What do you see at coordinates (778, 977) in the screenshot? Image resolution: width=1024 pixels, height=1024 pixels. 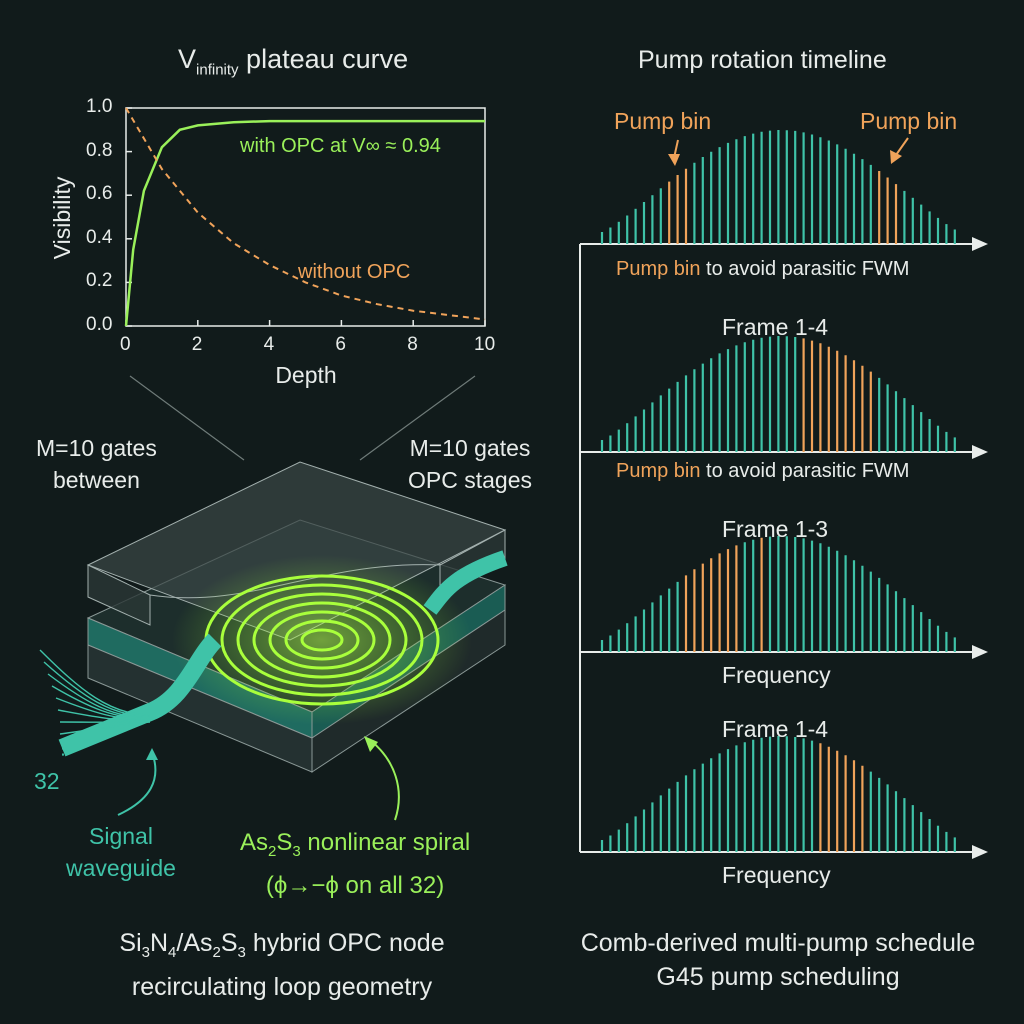 I see `right-caption-line-2: G45 pump scheduling` at bounding box center [778, 977].